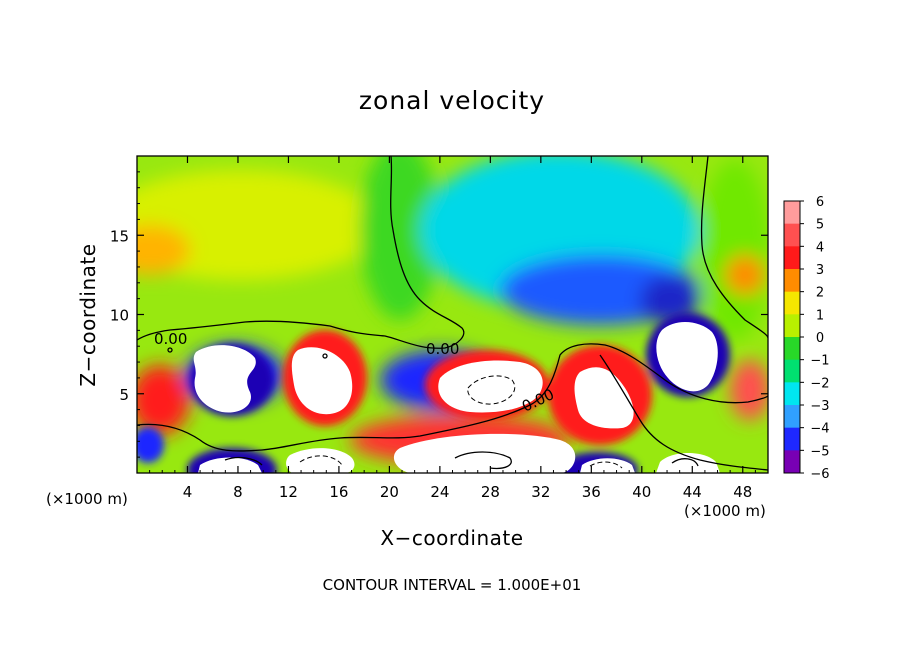 This screenshot has width=904, height=654. Describe the element at coordinates (124, 395) in the screenshot. I see `y-tick-label: 5` at that location.